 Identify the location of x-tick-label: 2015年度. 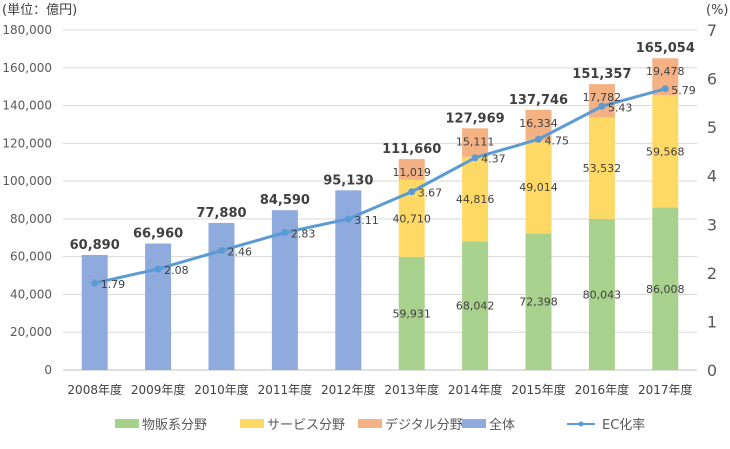
(538, 389).